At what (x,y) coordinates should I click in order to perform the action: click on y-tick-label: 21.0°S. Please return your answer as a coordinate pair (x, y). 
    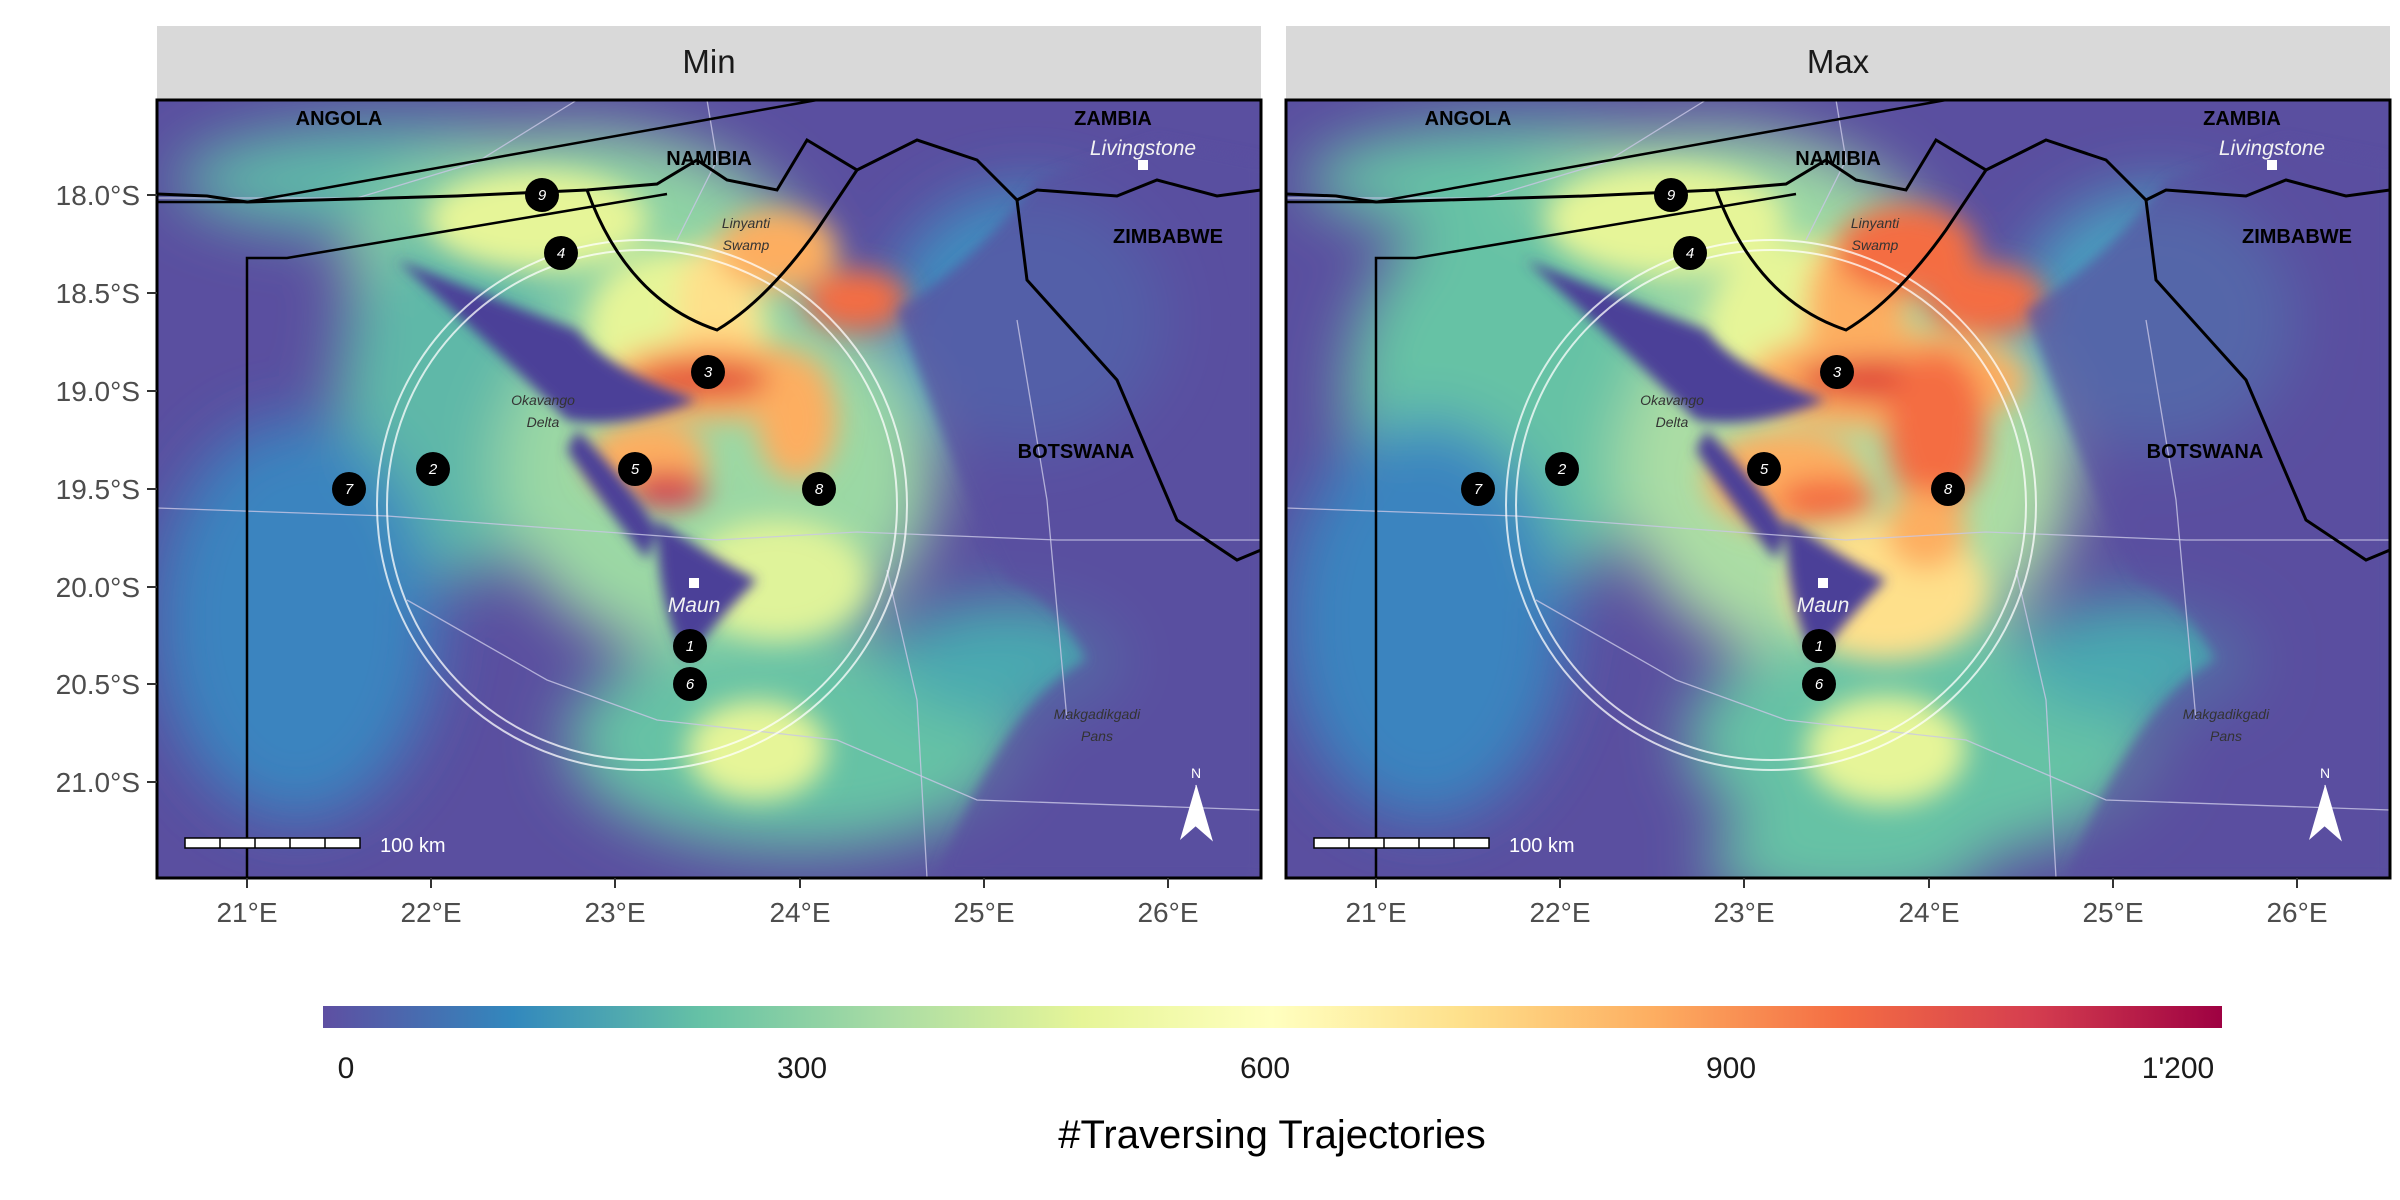
    Looking at the image, I should click on (98, 782).